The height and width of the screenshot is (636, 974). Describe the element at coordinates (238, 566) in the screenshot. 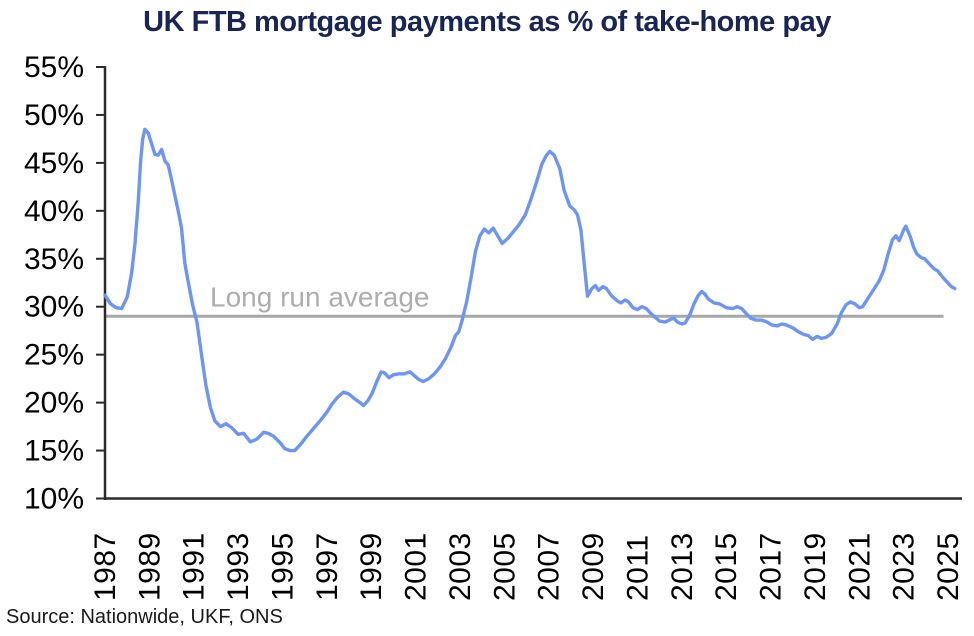

I see `x-axis-tick-label: 1993` at that location.